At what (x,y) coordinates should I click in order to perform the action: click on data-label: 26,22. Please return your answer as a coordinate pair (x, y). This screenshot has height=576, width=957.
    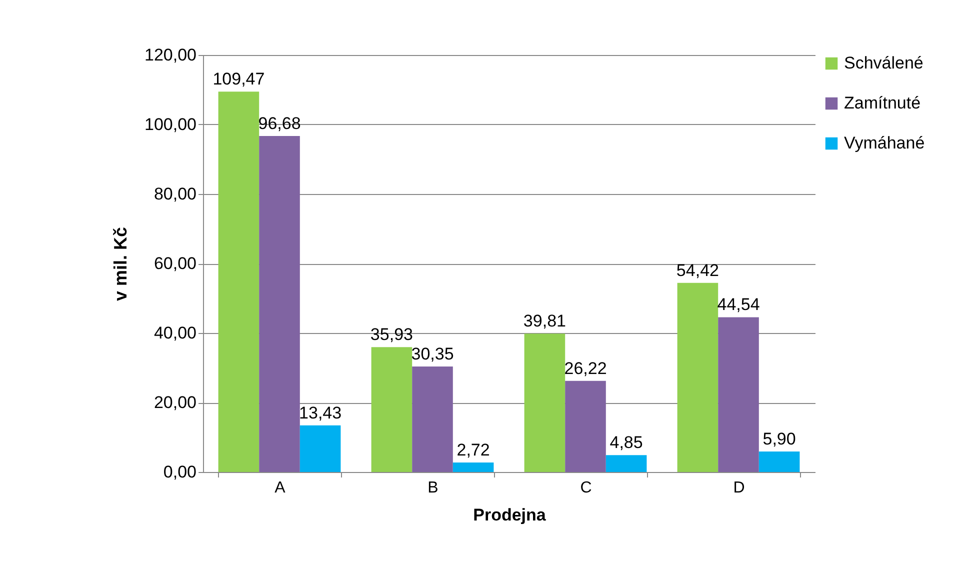
    Looking at the image, I should click on (585, 368).